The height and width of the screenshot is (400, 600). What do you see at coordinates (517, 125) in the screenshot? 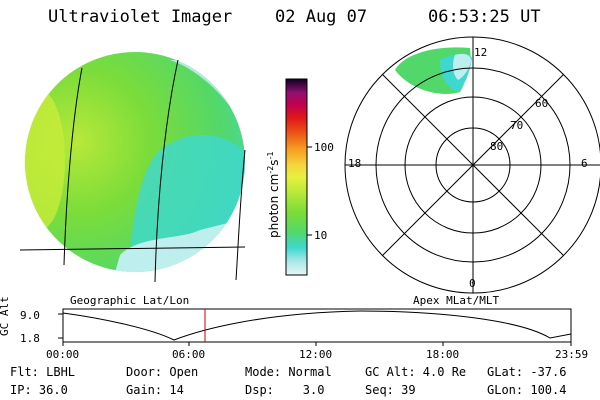
I see `lat-label-70: 70` at bounding box center [517, 125].